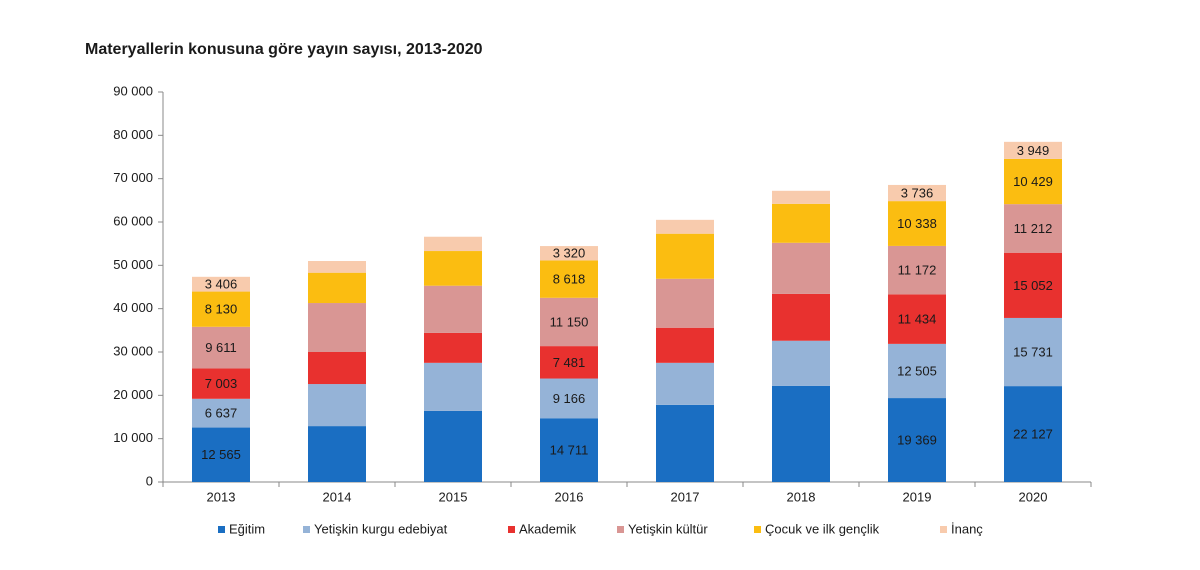 This screenshot has height=570, width=1200. I want to click on data-label: 3 736, so click(917, 192).